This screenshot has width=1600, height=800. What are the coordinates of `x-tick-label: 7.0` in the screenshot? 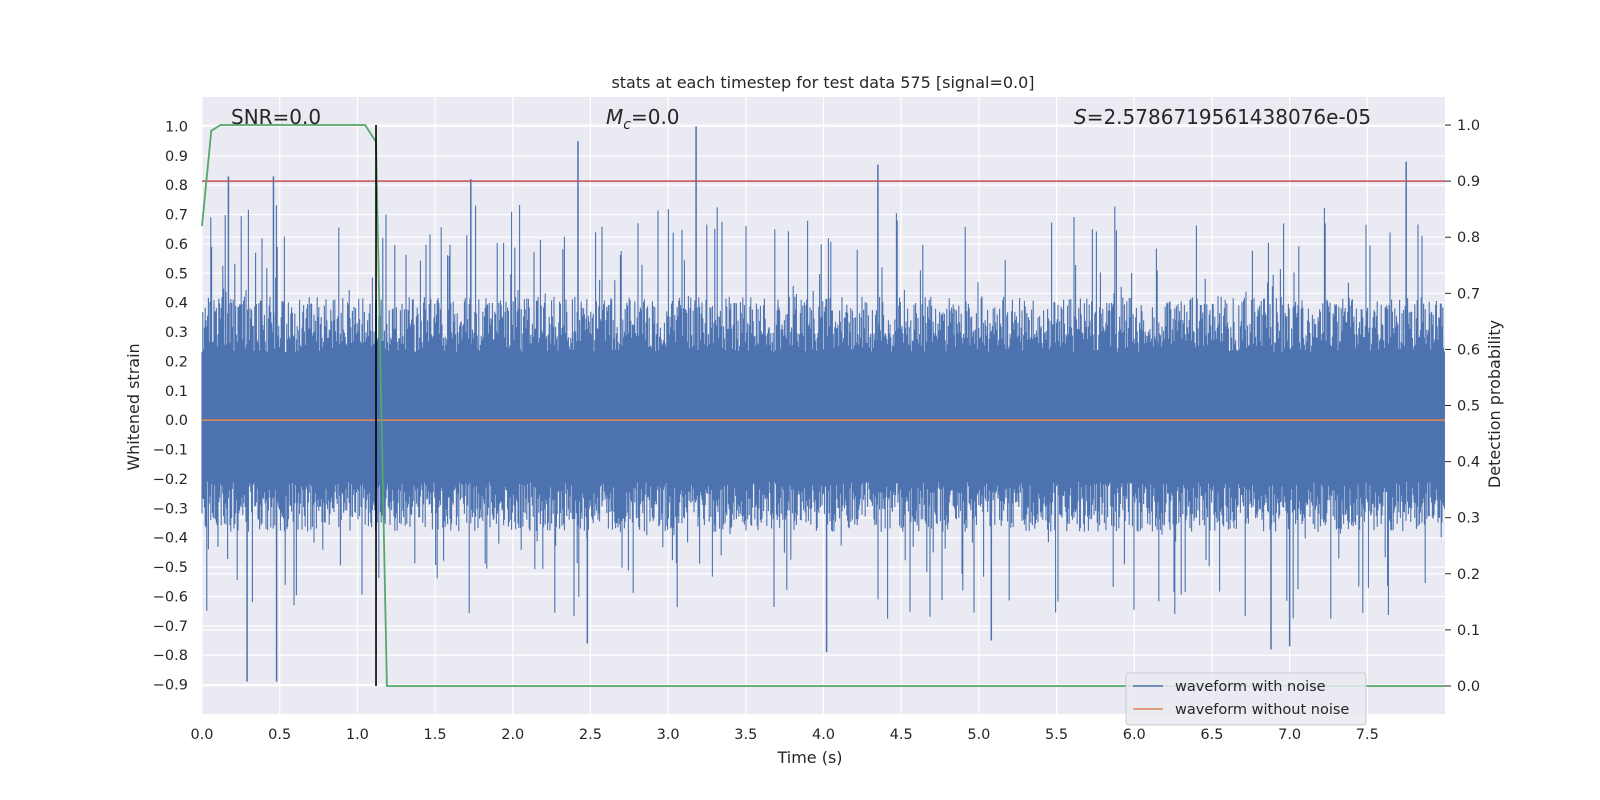 It's located at (1289, 735).